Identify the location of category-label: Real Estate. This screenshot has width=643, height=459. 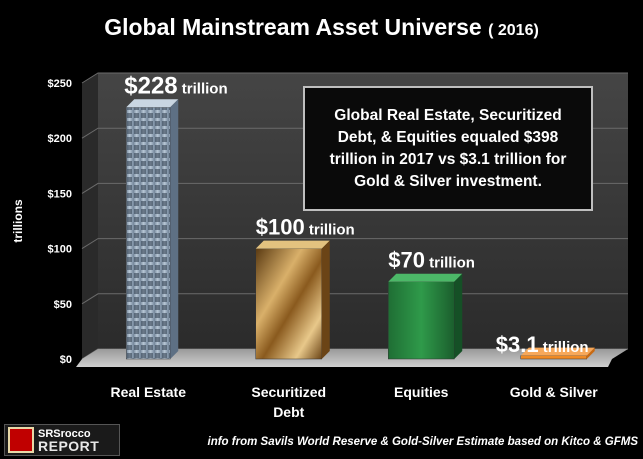
(149, 392).